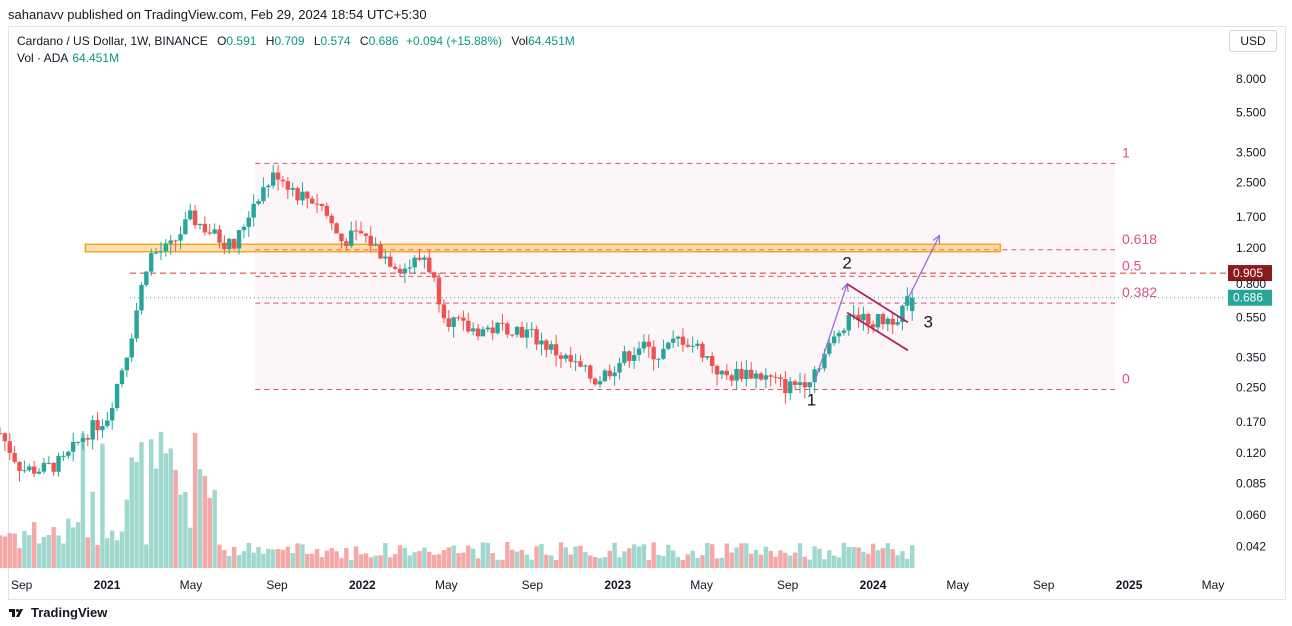  Describe the element at coordinates (543, 248) in the screenshot. I see `resistance-zone` at that location.